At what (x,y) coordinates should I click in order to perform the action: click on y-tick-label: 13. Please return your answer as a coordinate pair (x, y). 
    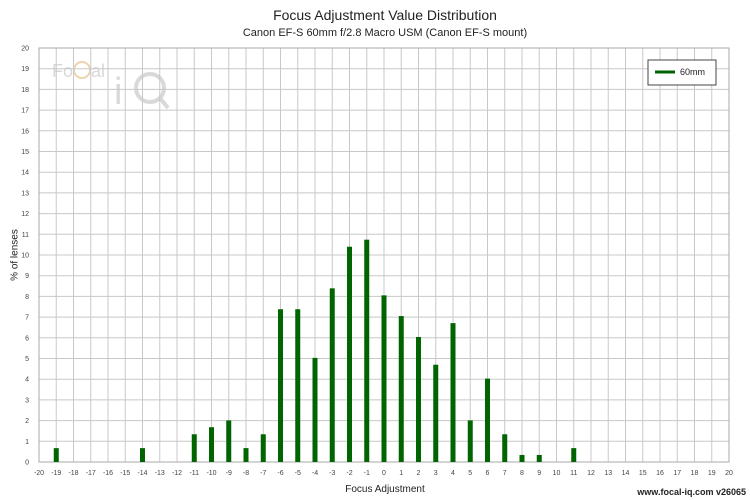
    Looking at the image, I should click on (25, 193).